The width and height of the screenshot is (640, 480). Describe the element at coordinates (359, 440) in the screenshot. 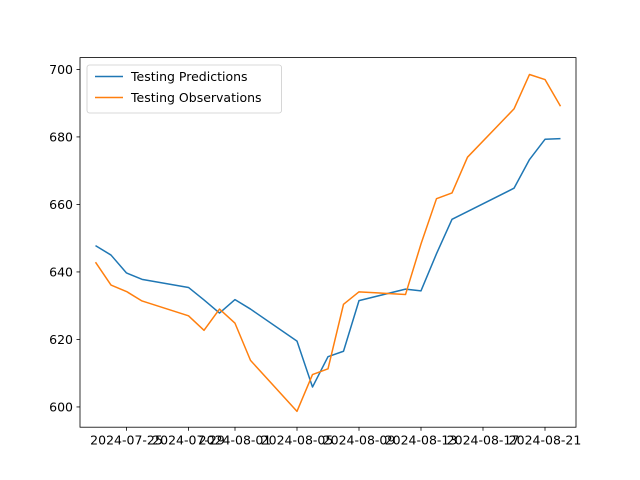

I see `x-tick-label: 2024-08-09` at that location.